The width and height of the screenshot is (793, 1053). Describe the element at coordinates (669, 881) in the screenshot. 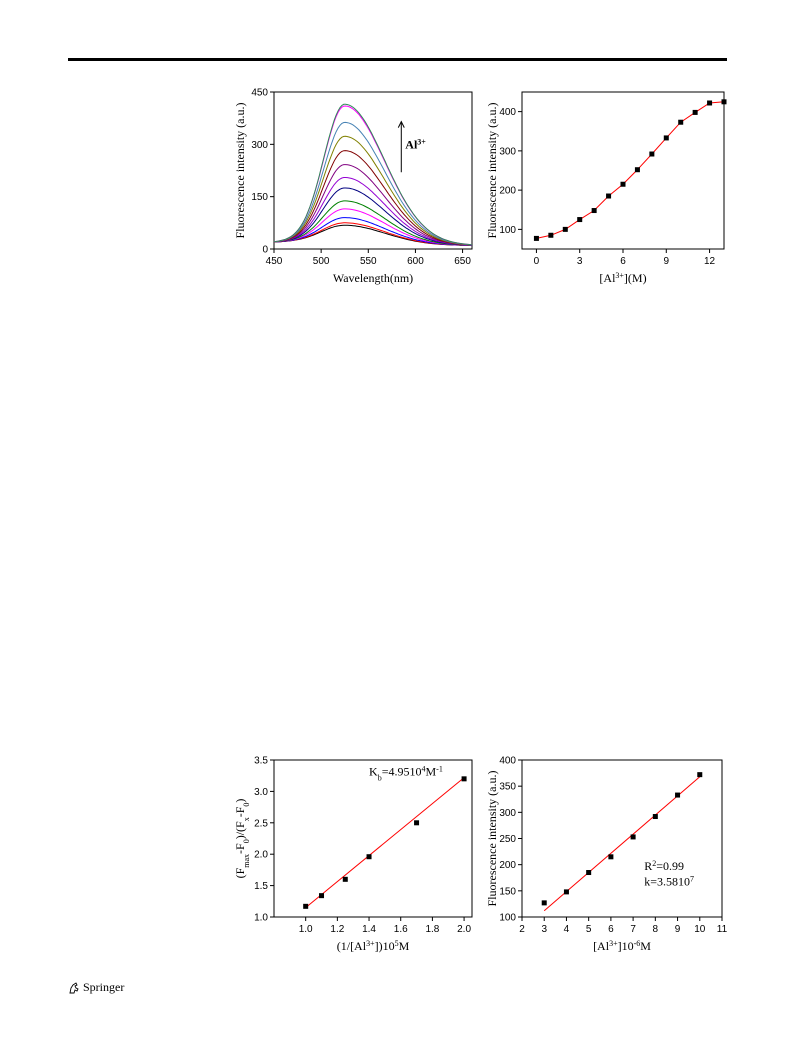

I see `slope-annotation: k=3.58107` at that location.